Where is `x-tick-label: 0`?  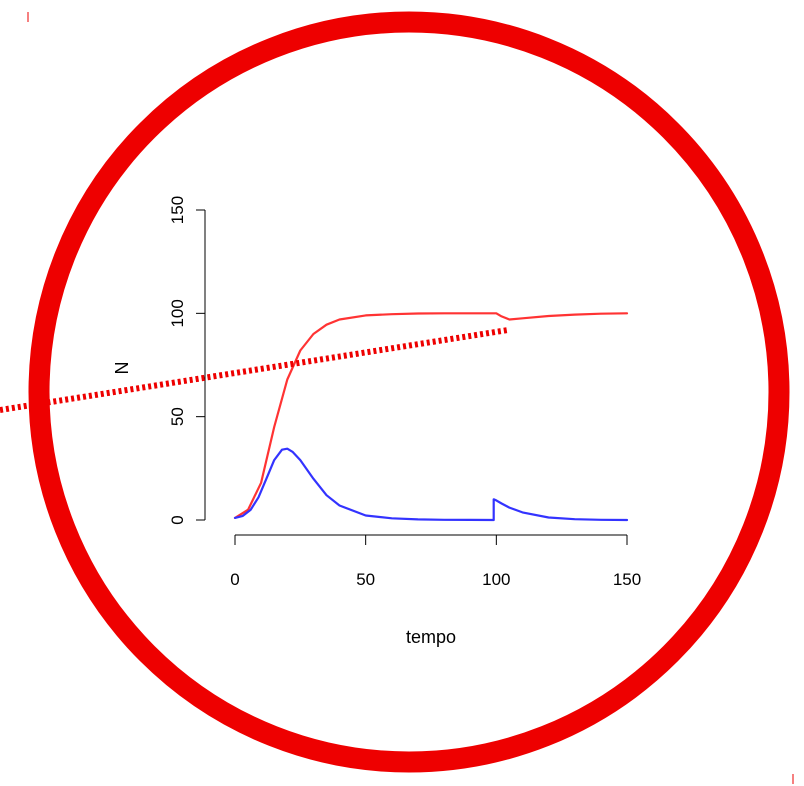
x-tick-label: 0 is located at coordinates (234, 579).